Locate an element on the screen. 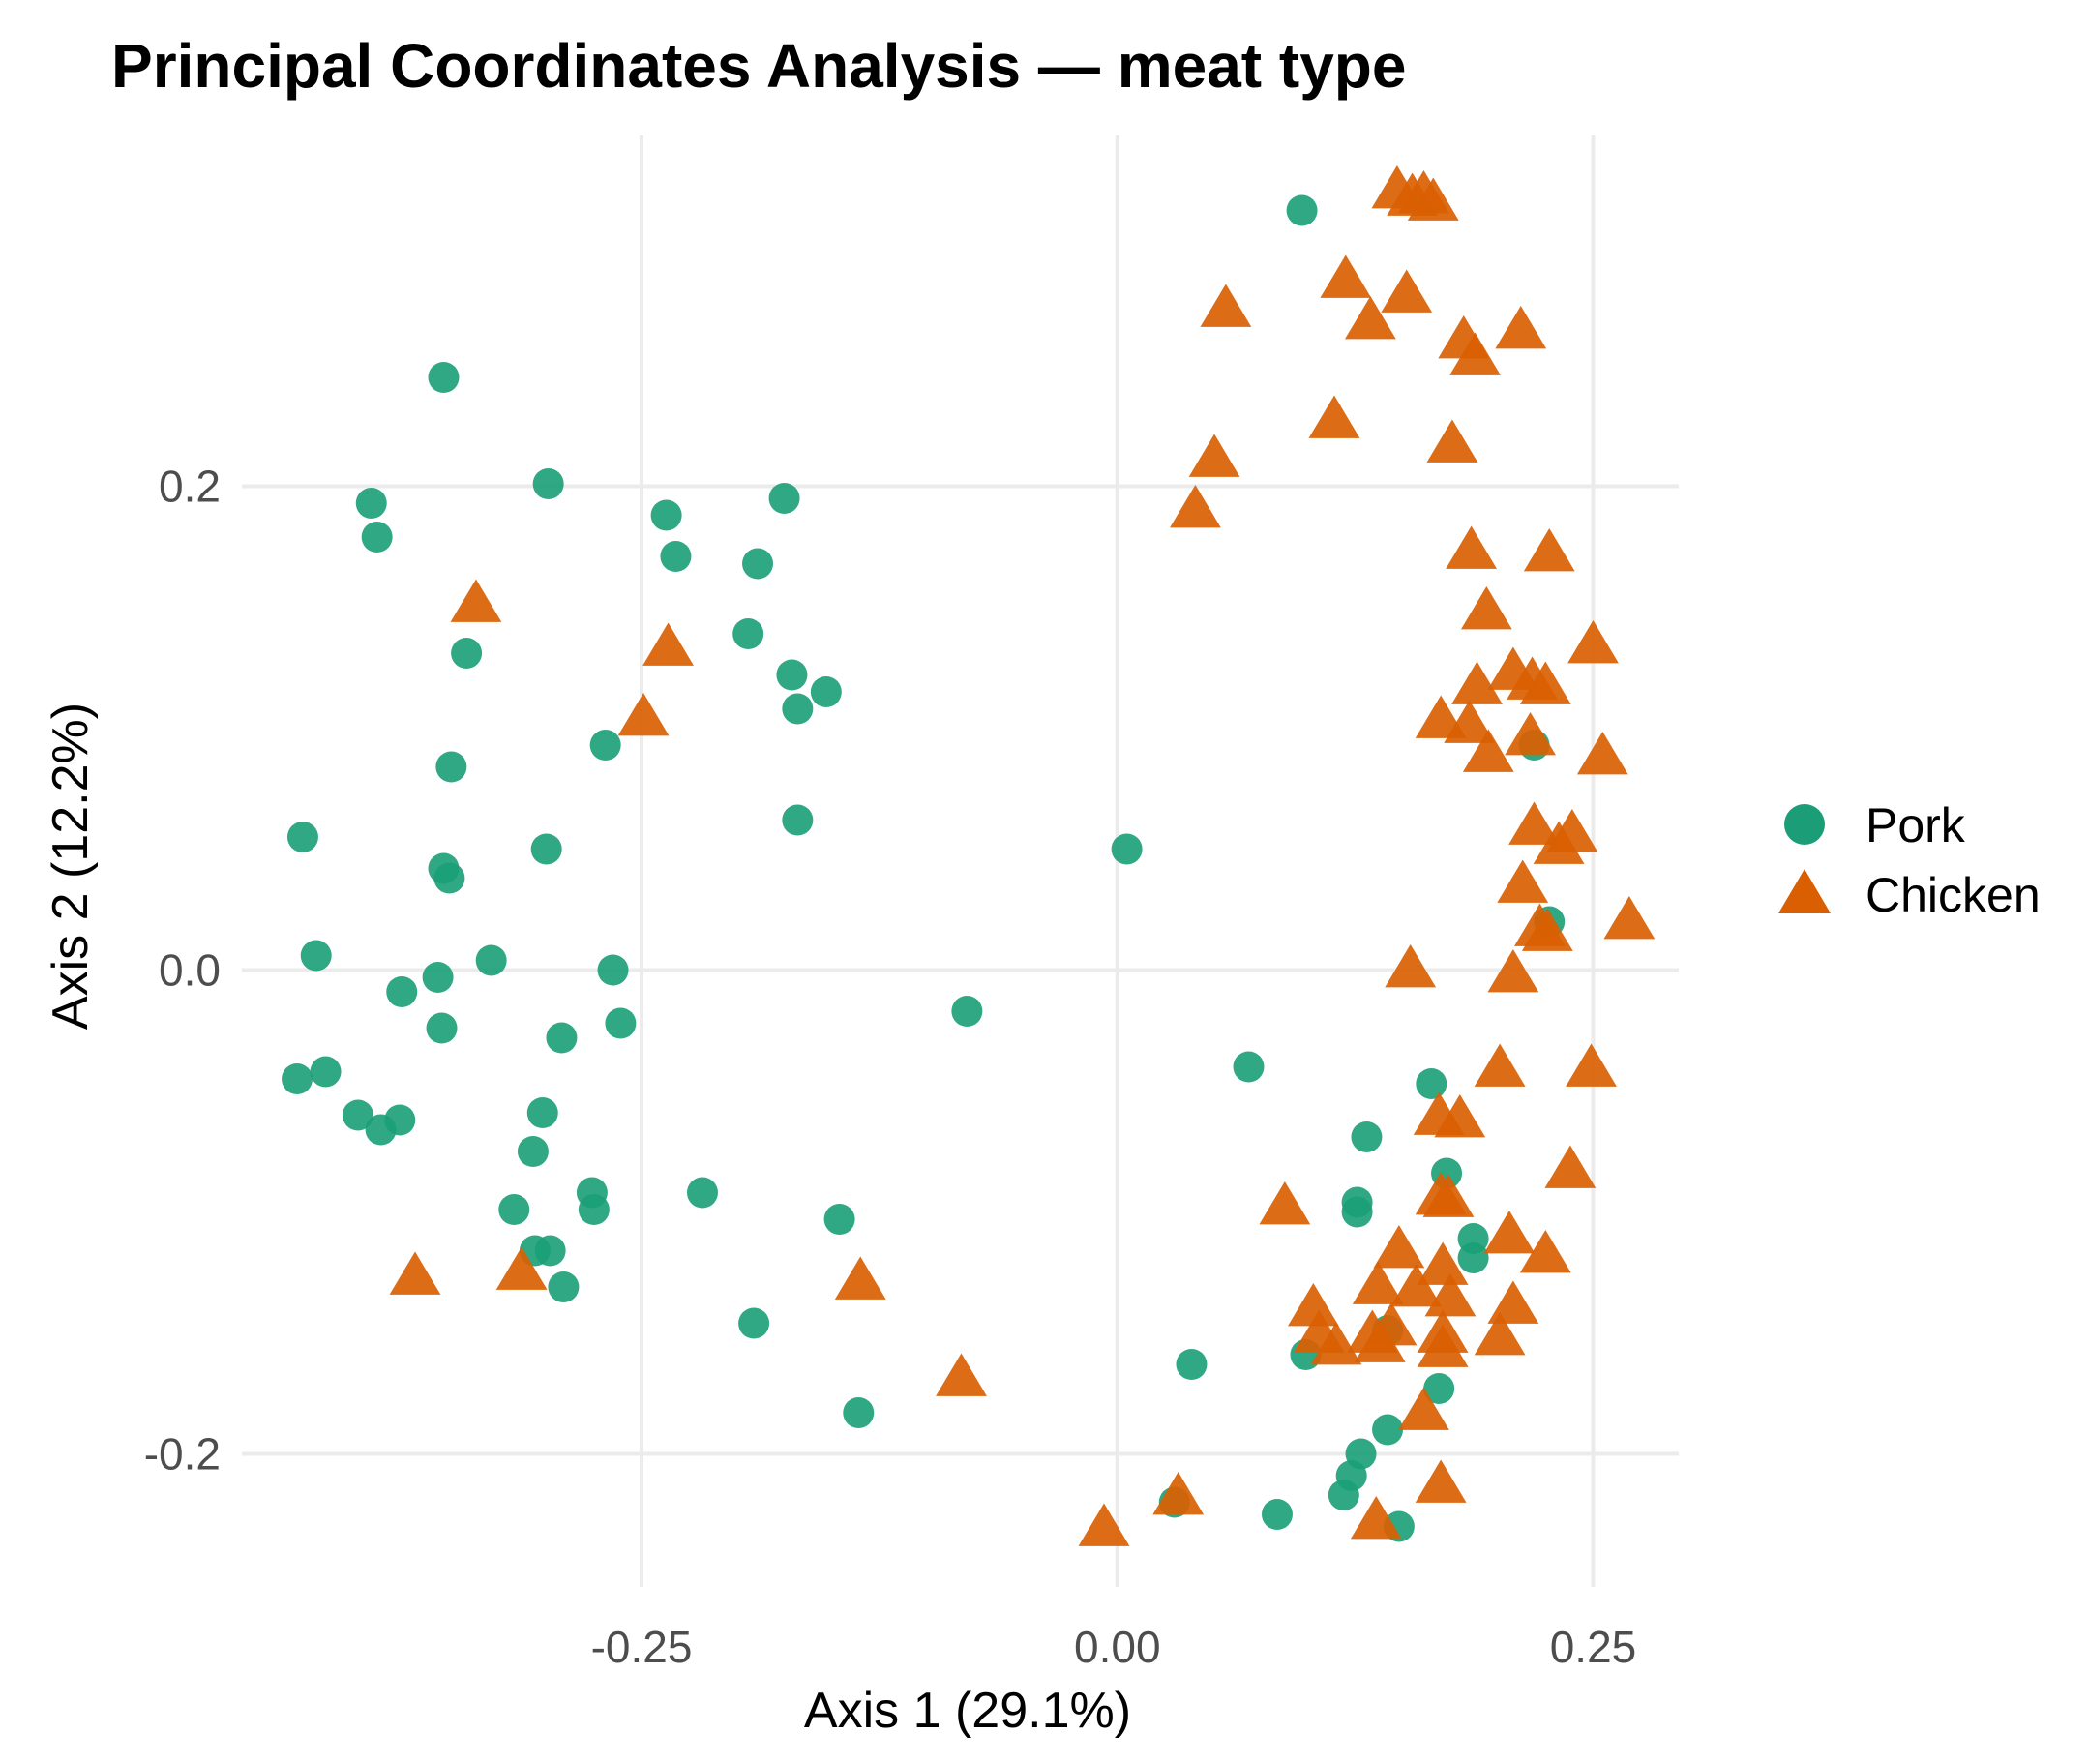 This screenshot has width=2089, height=1764. y-tick-label: -0.2 is located at coordinates (182, 1454).